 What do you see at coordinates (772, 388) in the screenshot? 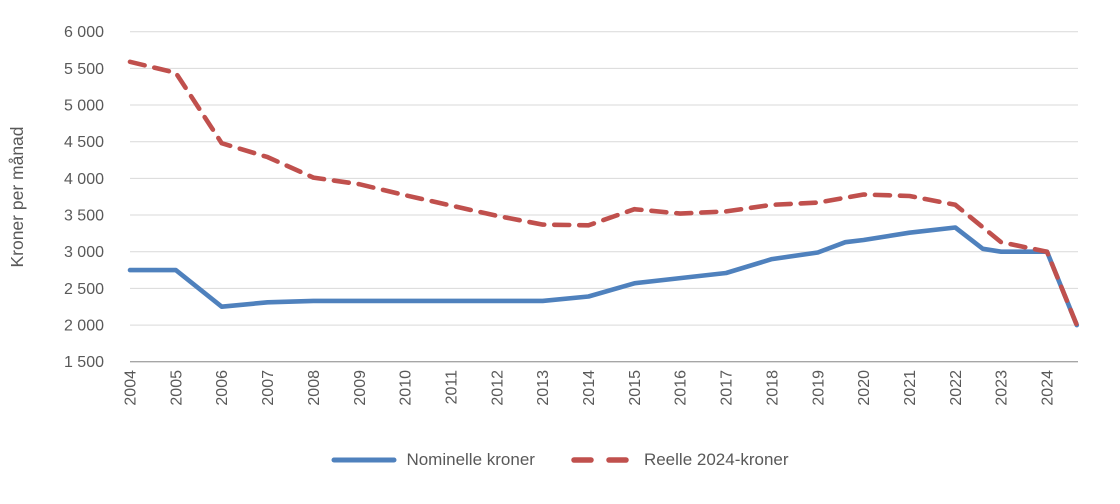
I see `x-tick-label: 2018` at bounding box center [772, 388].